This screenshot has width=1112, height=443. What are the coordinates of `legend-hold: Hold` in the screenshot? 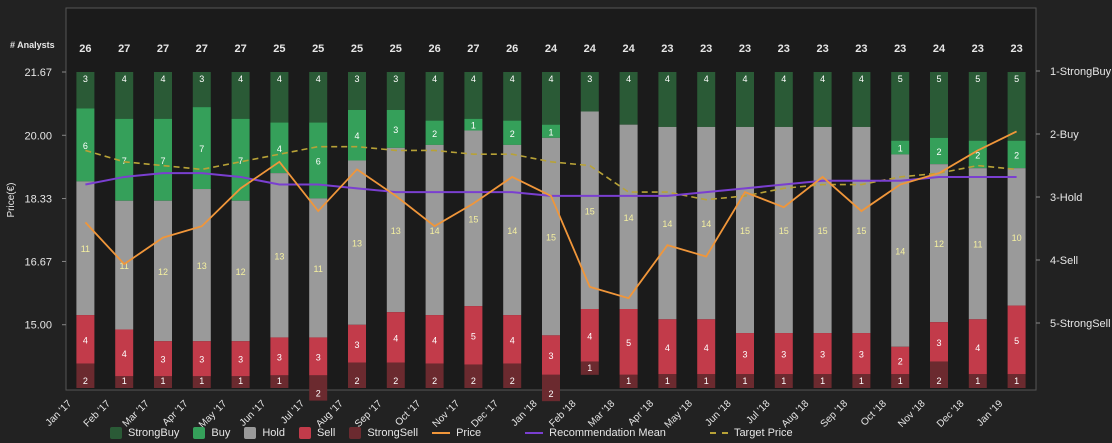 It's located at (264, 433).